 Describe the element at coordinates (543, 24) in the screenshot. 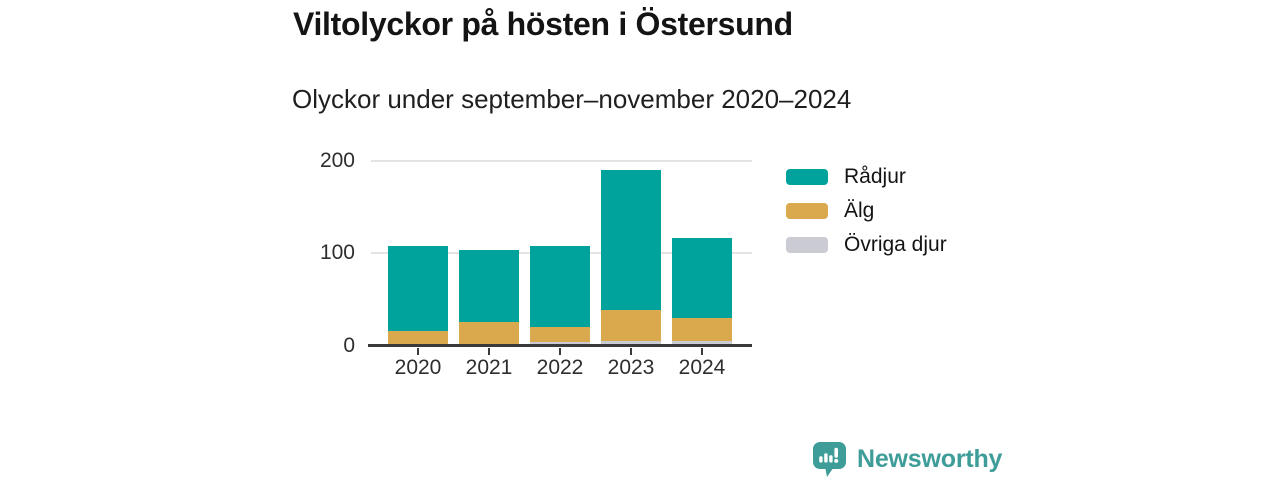

I see `chart-title: Viltolyckor på hösten i Östersund` at that location.